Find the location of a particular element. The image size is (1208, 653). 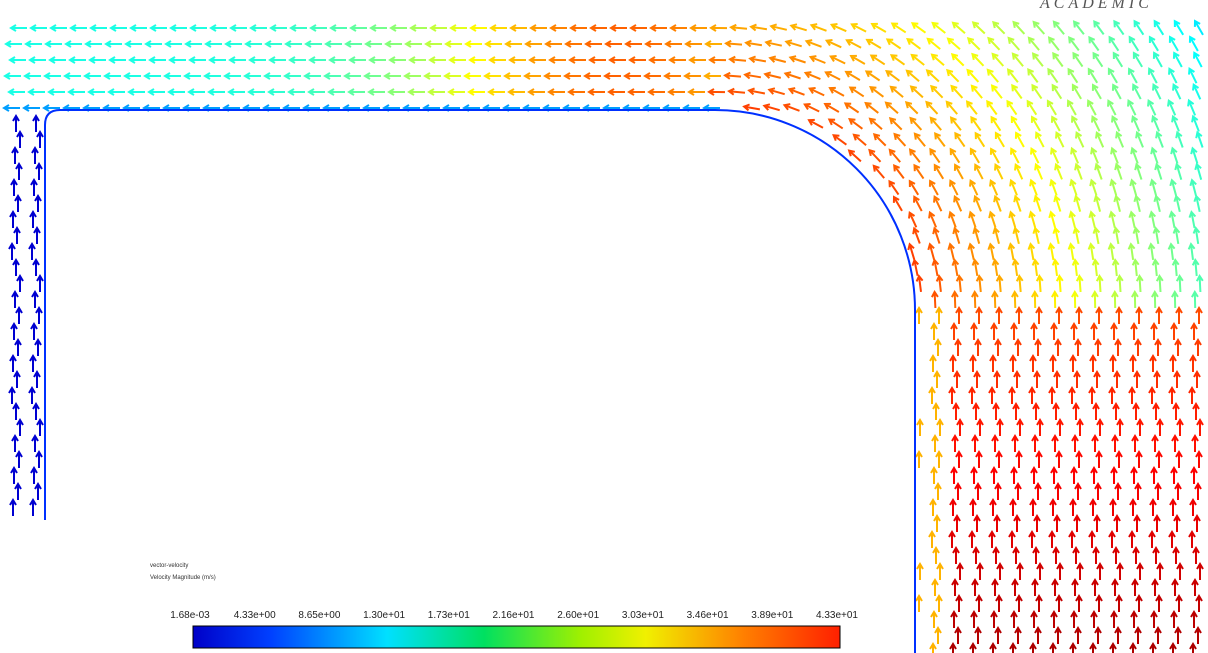

watermark: ACADEMIC is located at coordinates (1096, 6).